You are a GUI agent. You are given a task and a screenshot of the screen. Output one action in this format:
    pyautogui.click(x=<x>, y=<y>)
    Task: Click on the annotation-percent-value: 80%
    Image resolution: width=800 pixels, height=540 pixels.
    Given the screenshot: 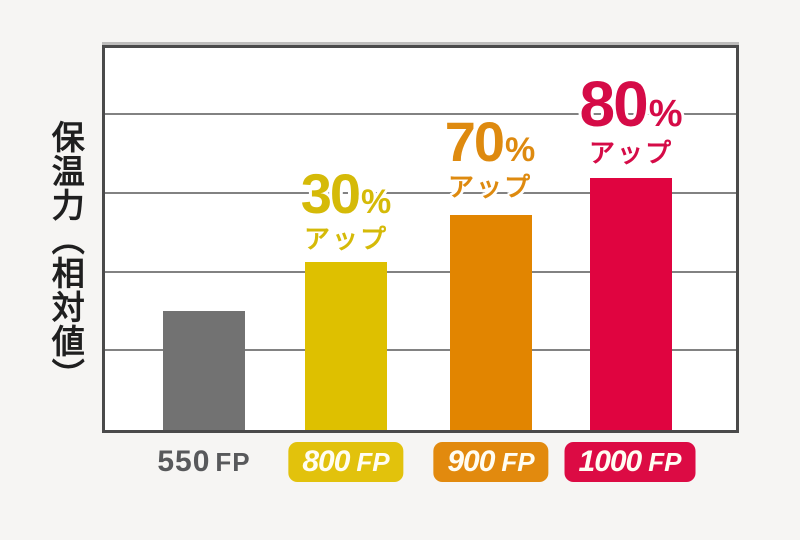 What is the action you would take?
    pyautogui.click(x=631, y=104)
    